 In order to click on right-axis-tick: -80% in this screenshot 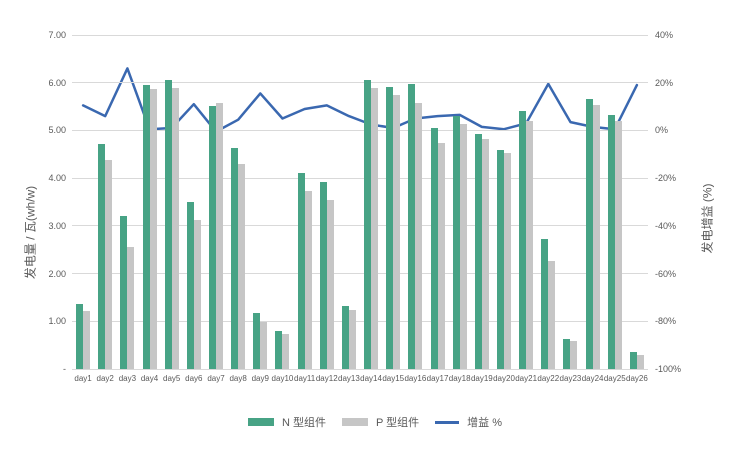, I will do `click(666, 321)`.